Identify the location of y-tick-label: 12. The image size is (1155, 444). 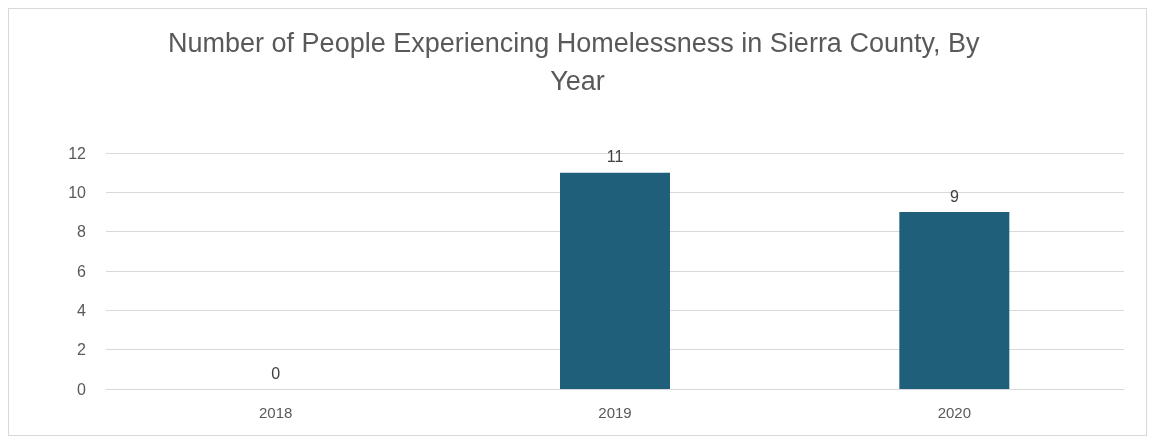
(77, 153).